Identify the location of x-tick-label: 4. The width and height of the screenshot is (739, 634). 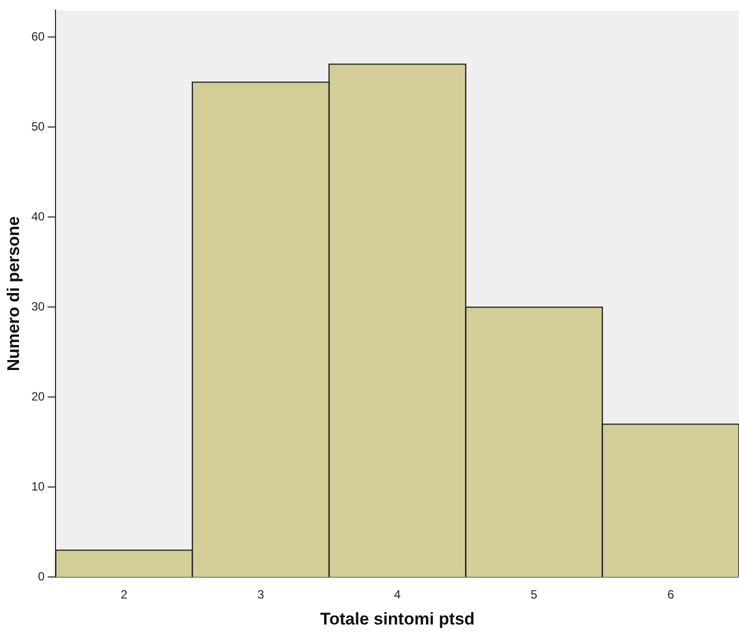
(398, 595).